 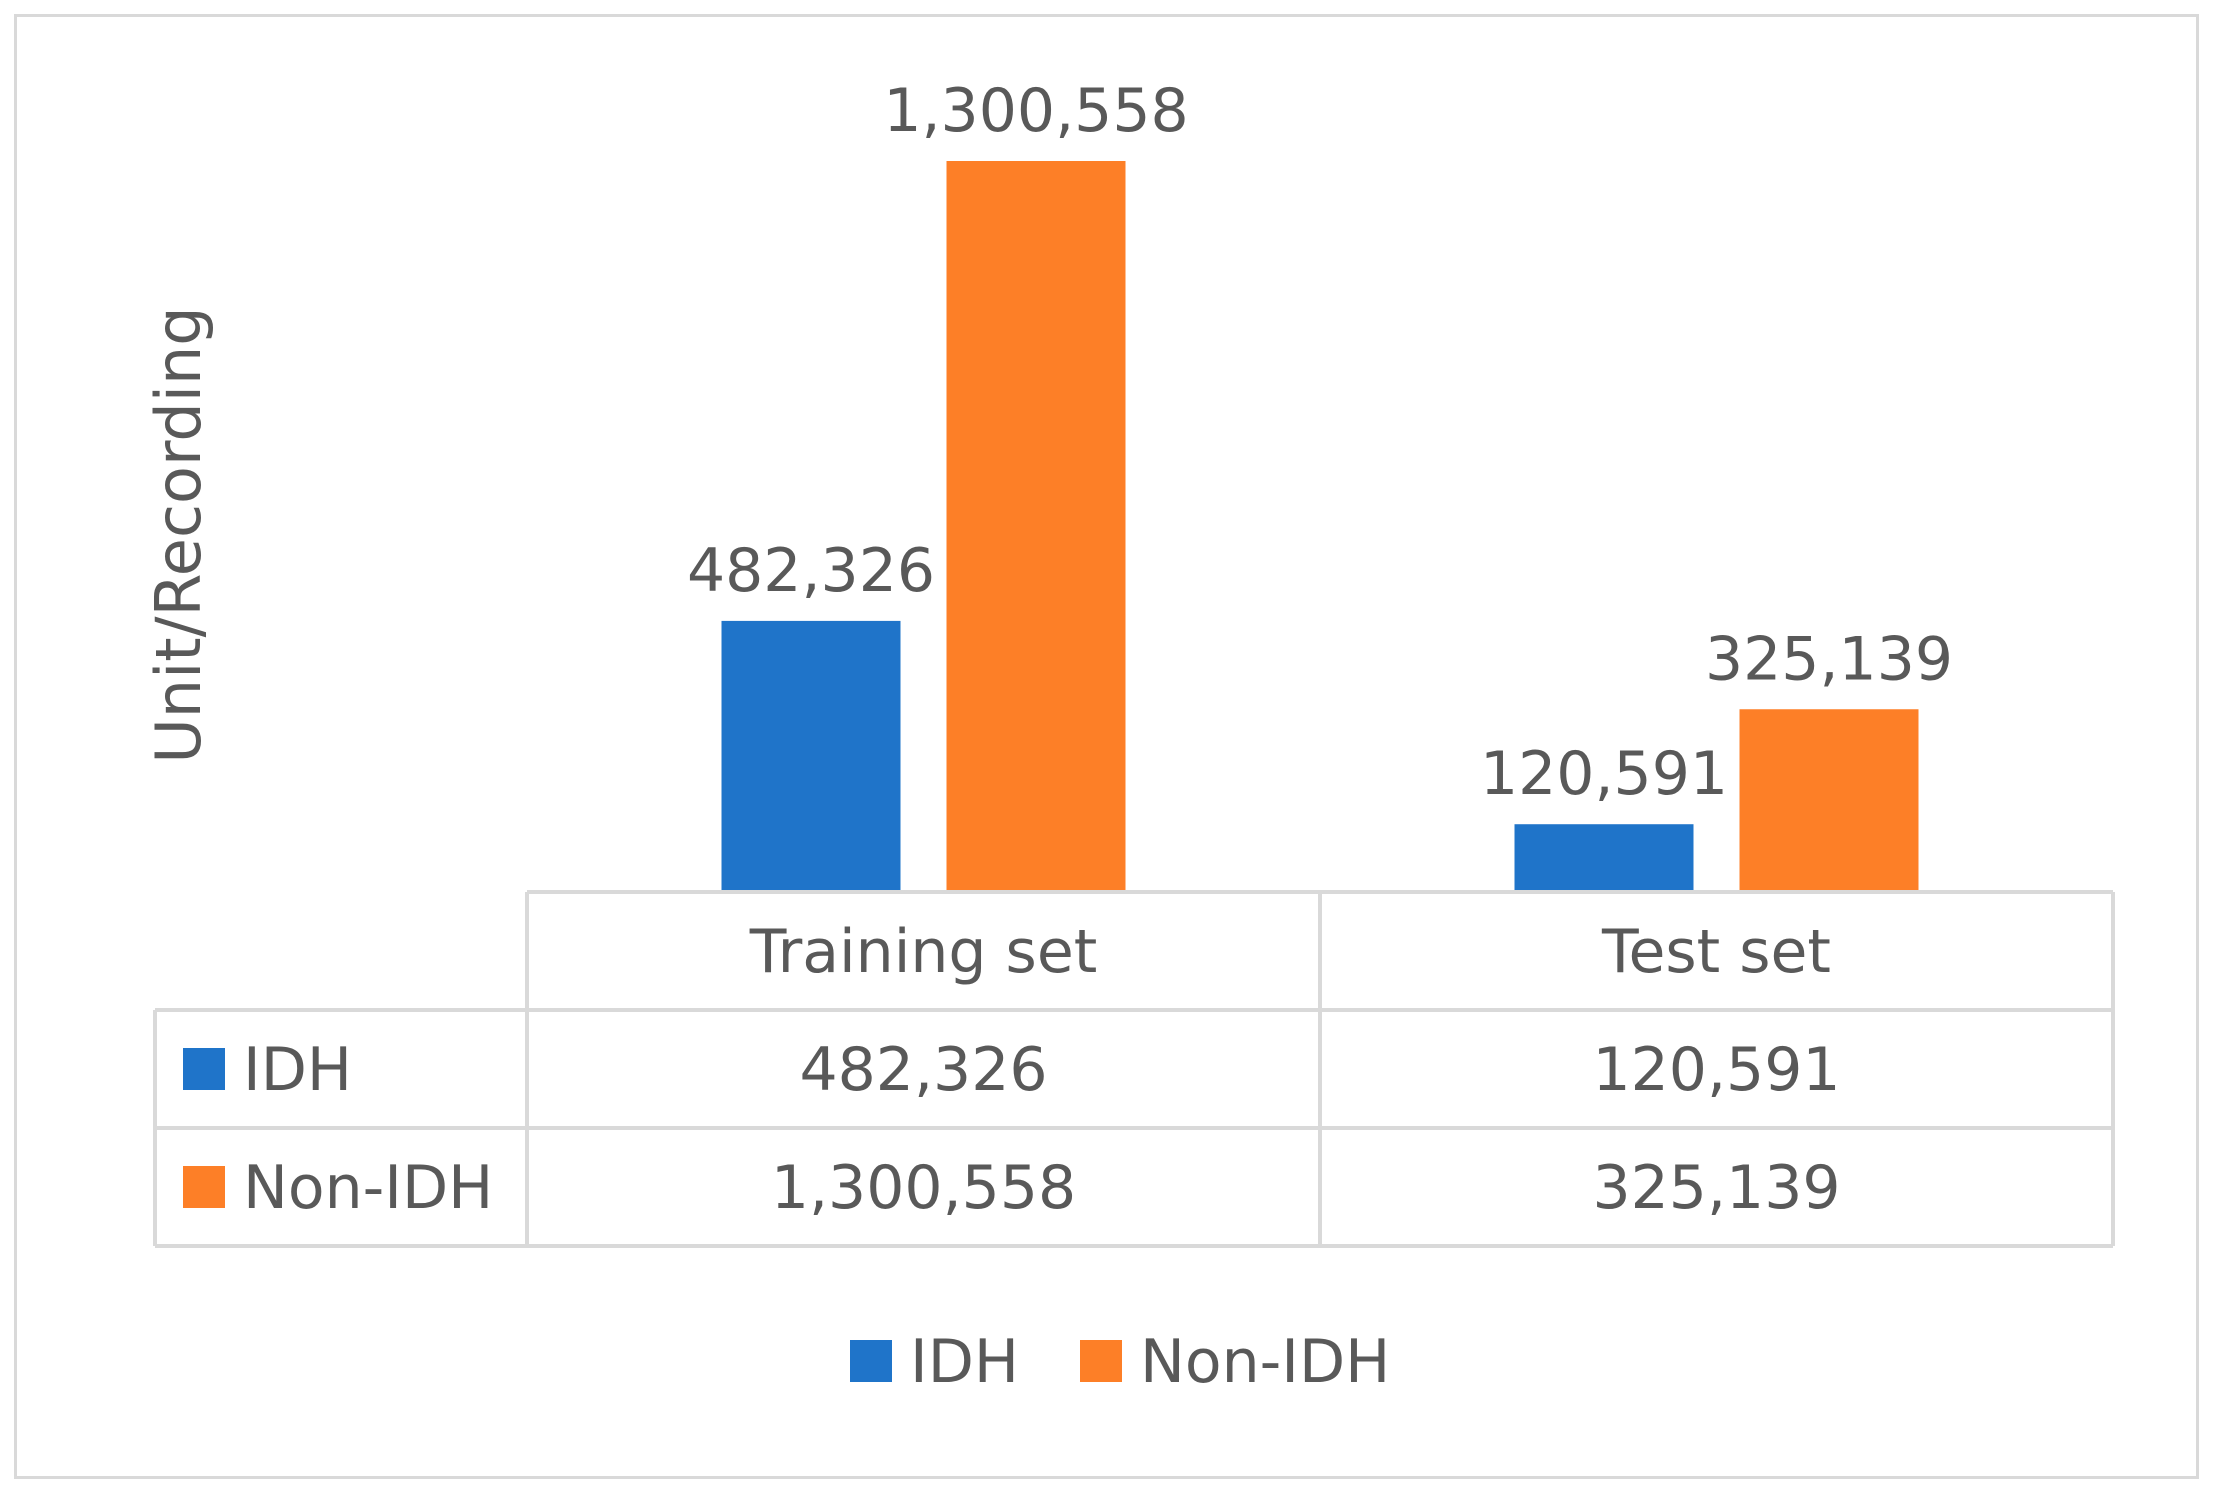 I want to click on table-series-name-idh: IDH, so click(x=297, y=1070).